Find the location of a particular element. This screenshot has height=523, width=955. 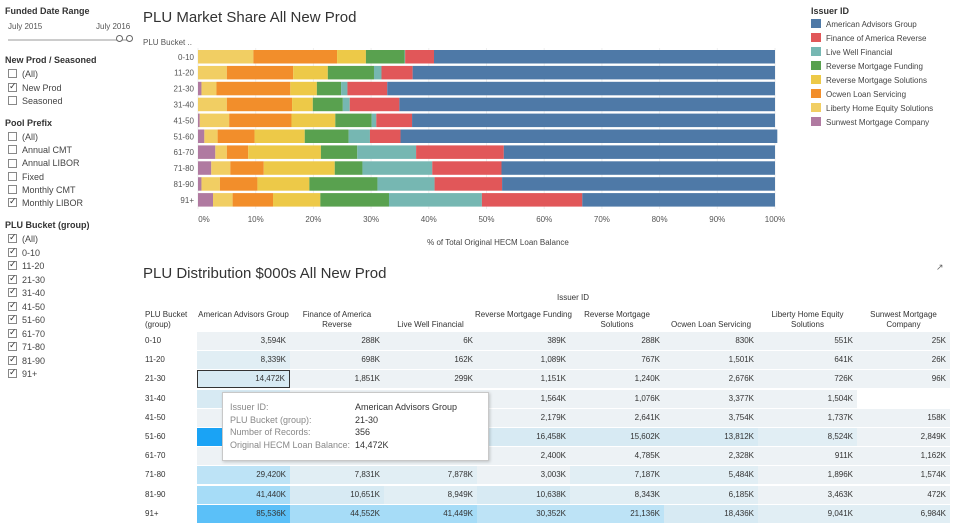

table-cell: 30,352K is located at coordinates (523, 513).